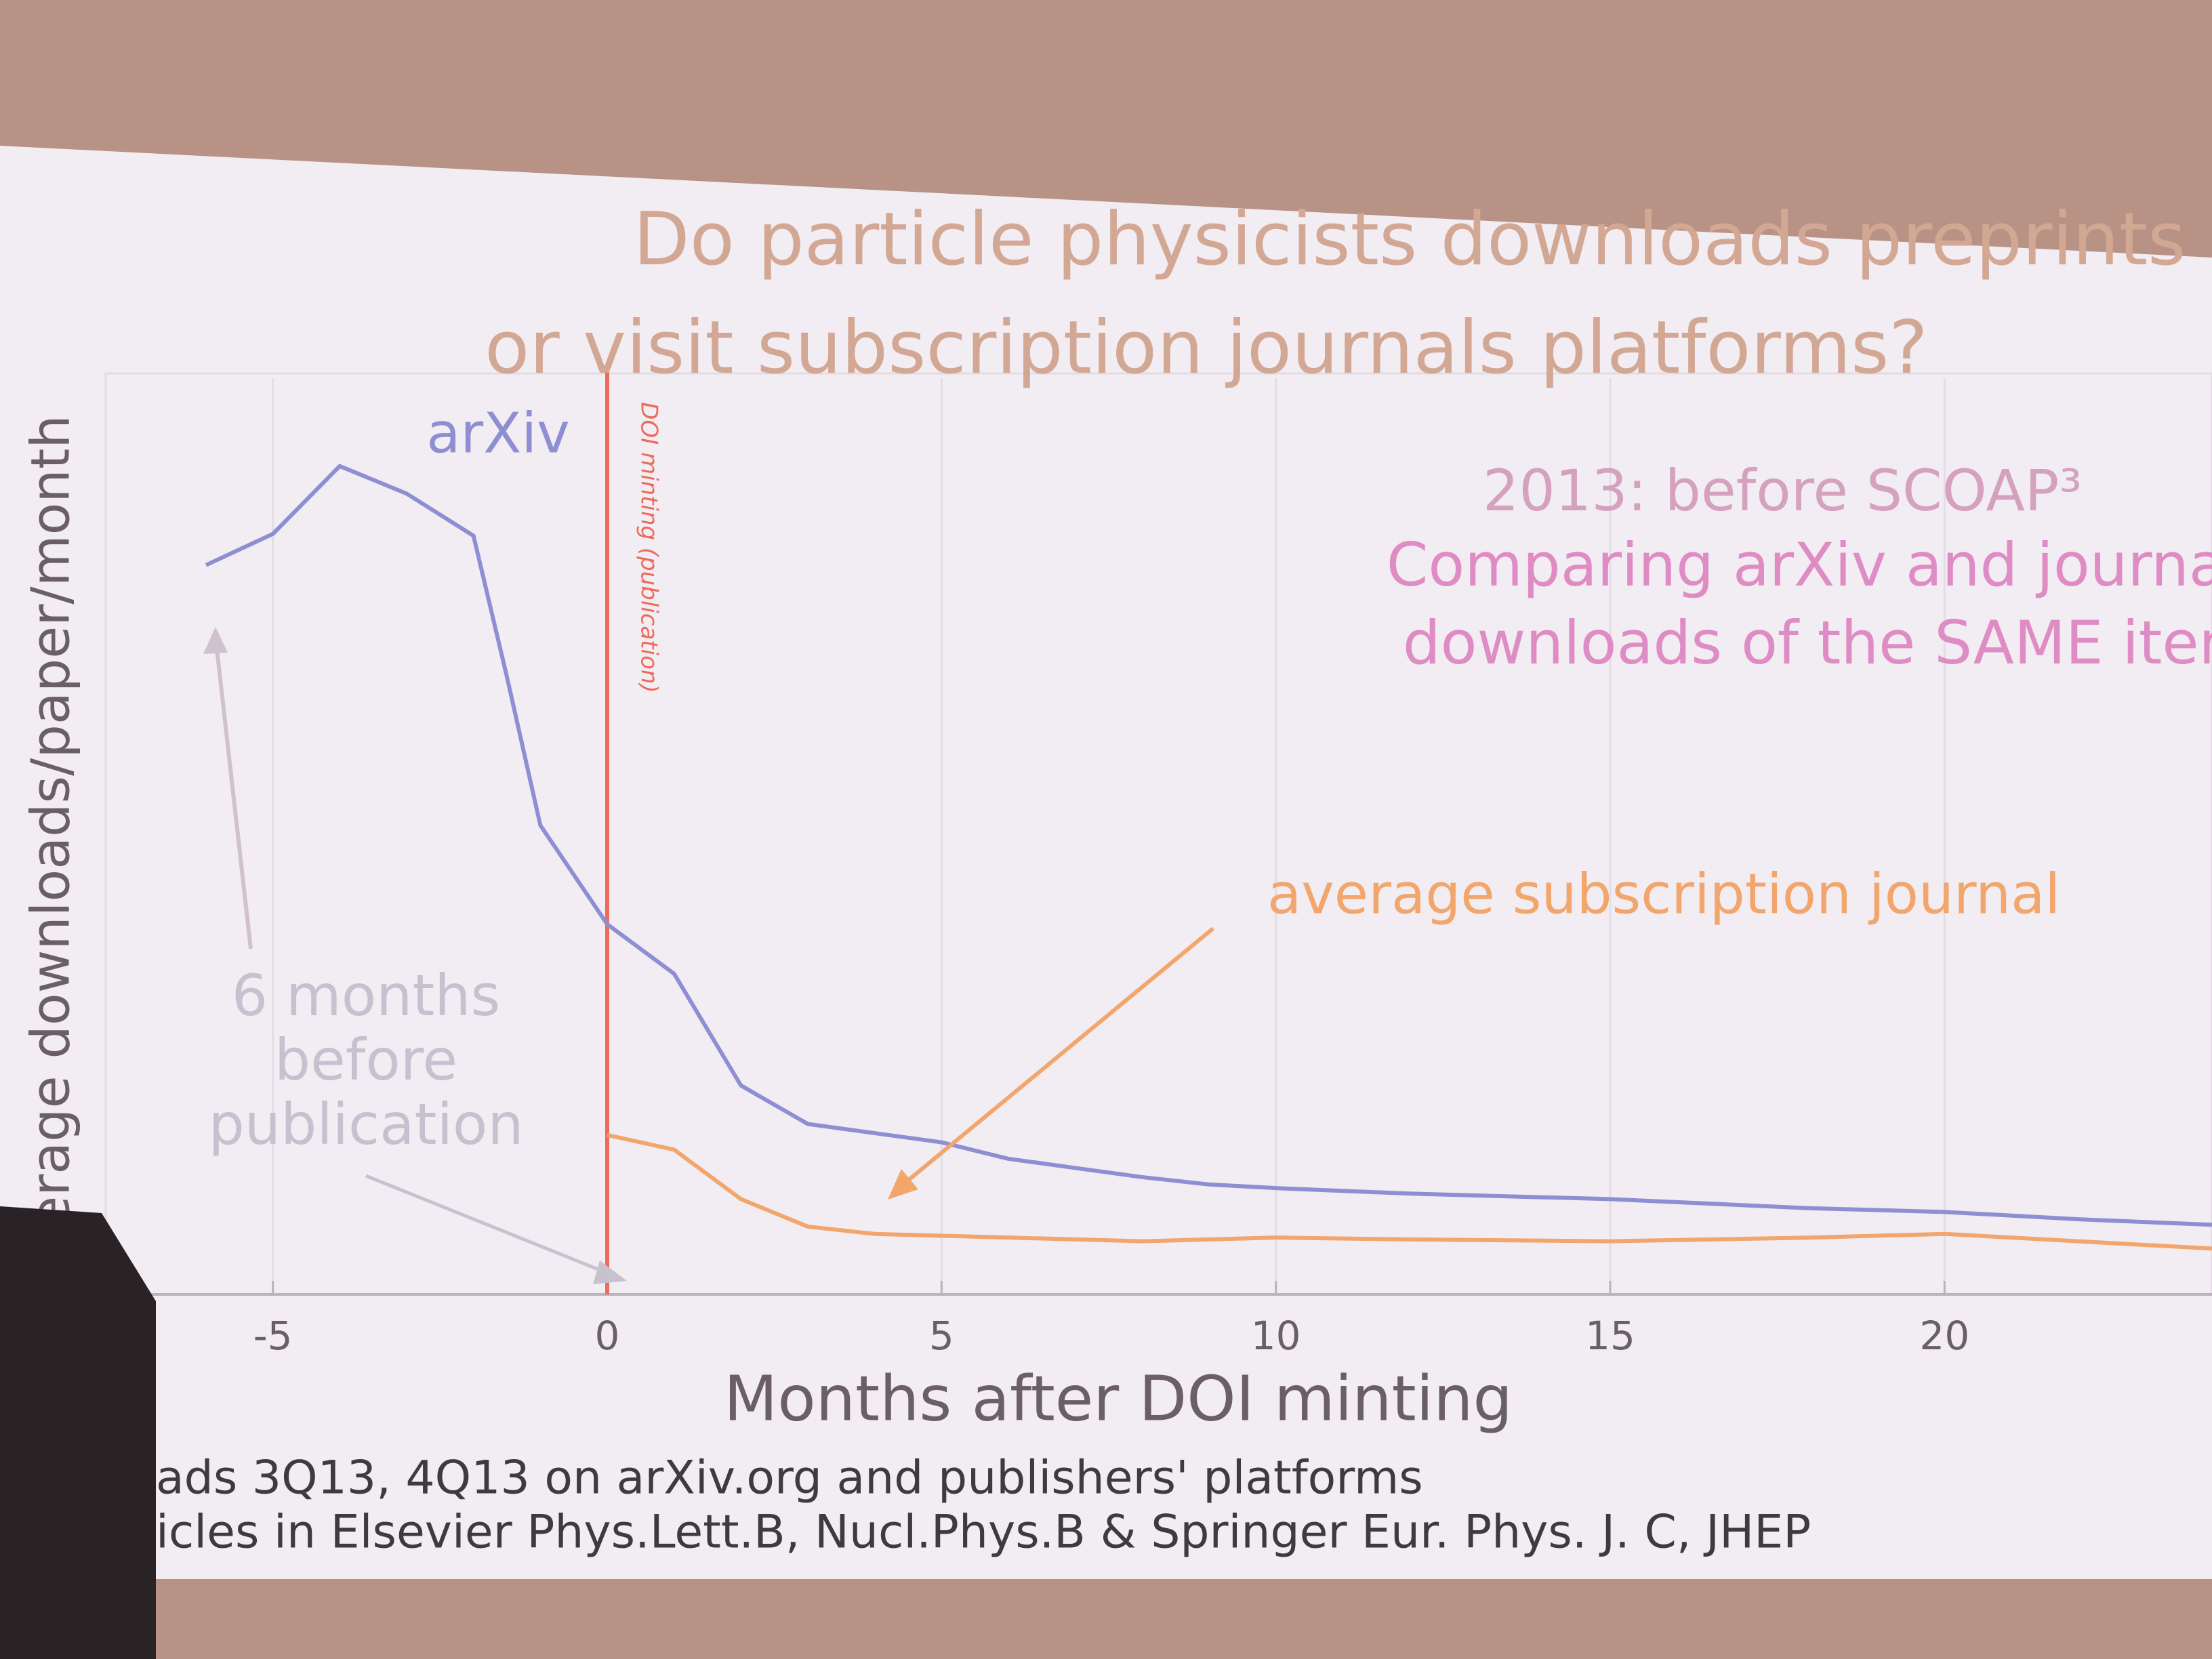  I want to click on x-tick-label: 5, so click(941, 1336).